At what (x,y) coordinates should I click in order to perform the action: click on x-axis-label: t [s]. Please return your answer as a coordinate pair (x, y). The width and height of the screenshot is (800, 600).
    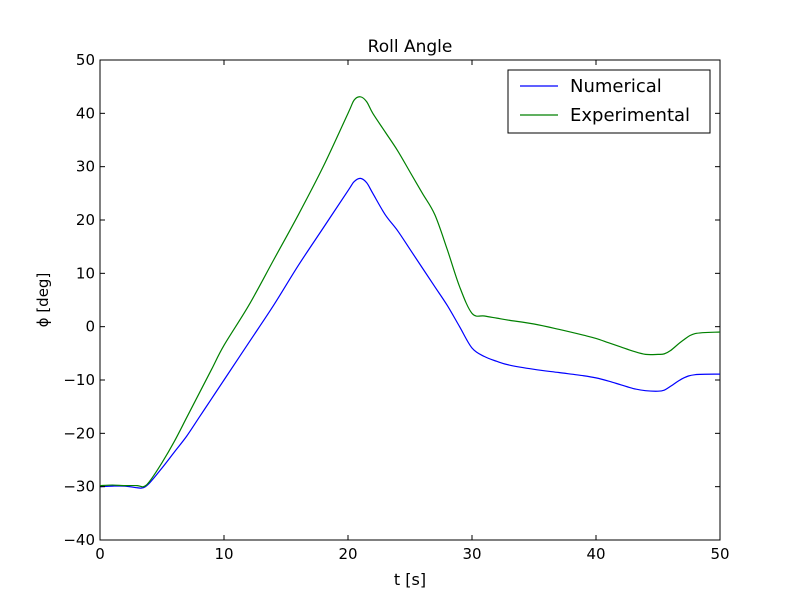
    Looking at the image, I should click on (410, 579).